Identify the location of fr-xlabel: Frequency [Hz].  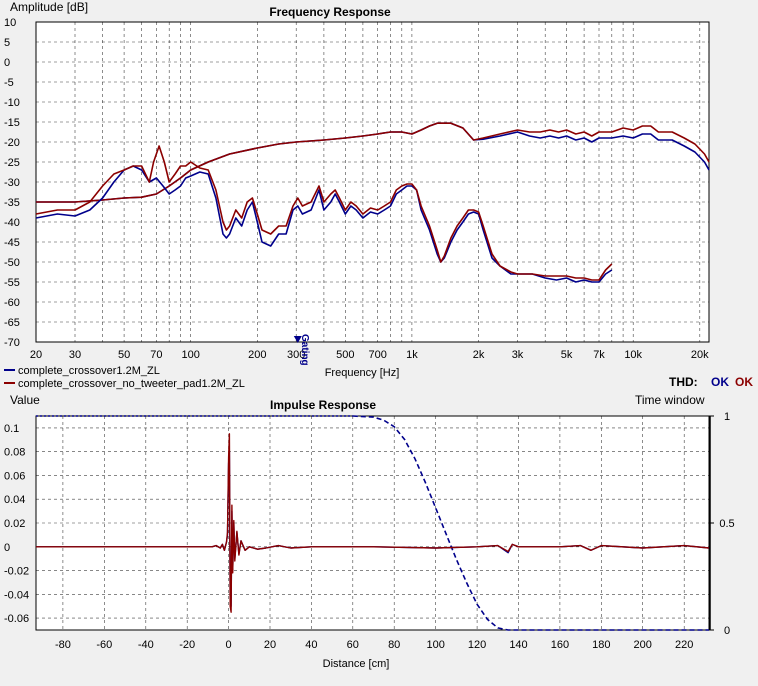
(362, 373).